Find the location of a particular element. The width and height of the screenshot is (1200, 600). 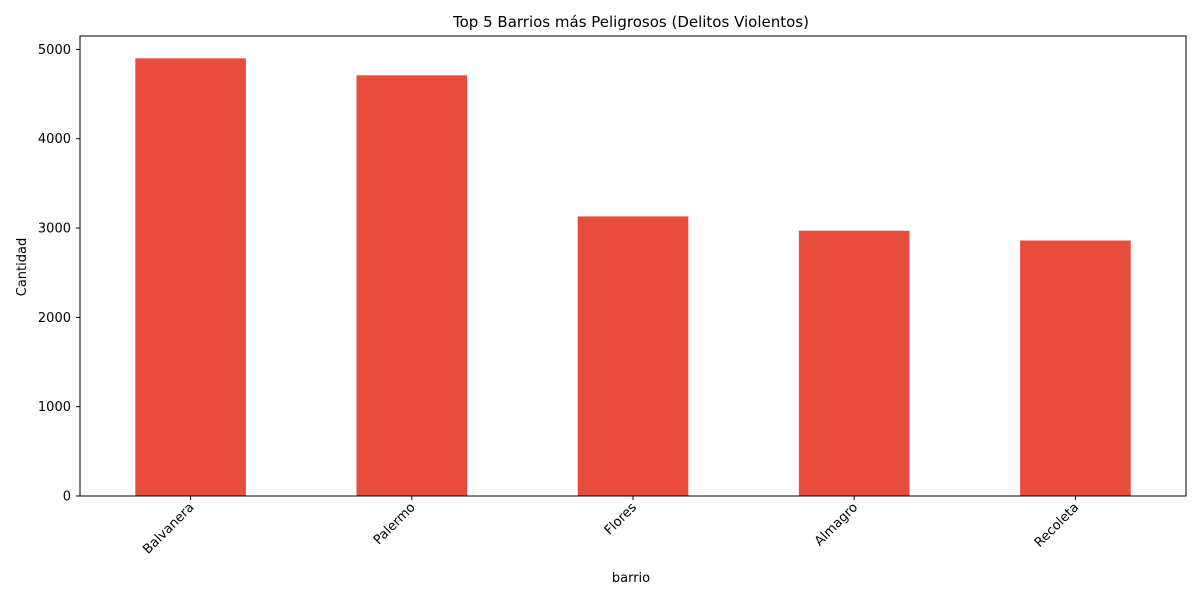

bar-balvanera is located at coordinates (190, 277).